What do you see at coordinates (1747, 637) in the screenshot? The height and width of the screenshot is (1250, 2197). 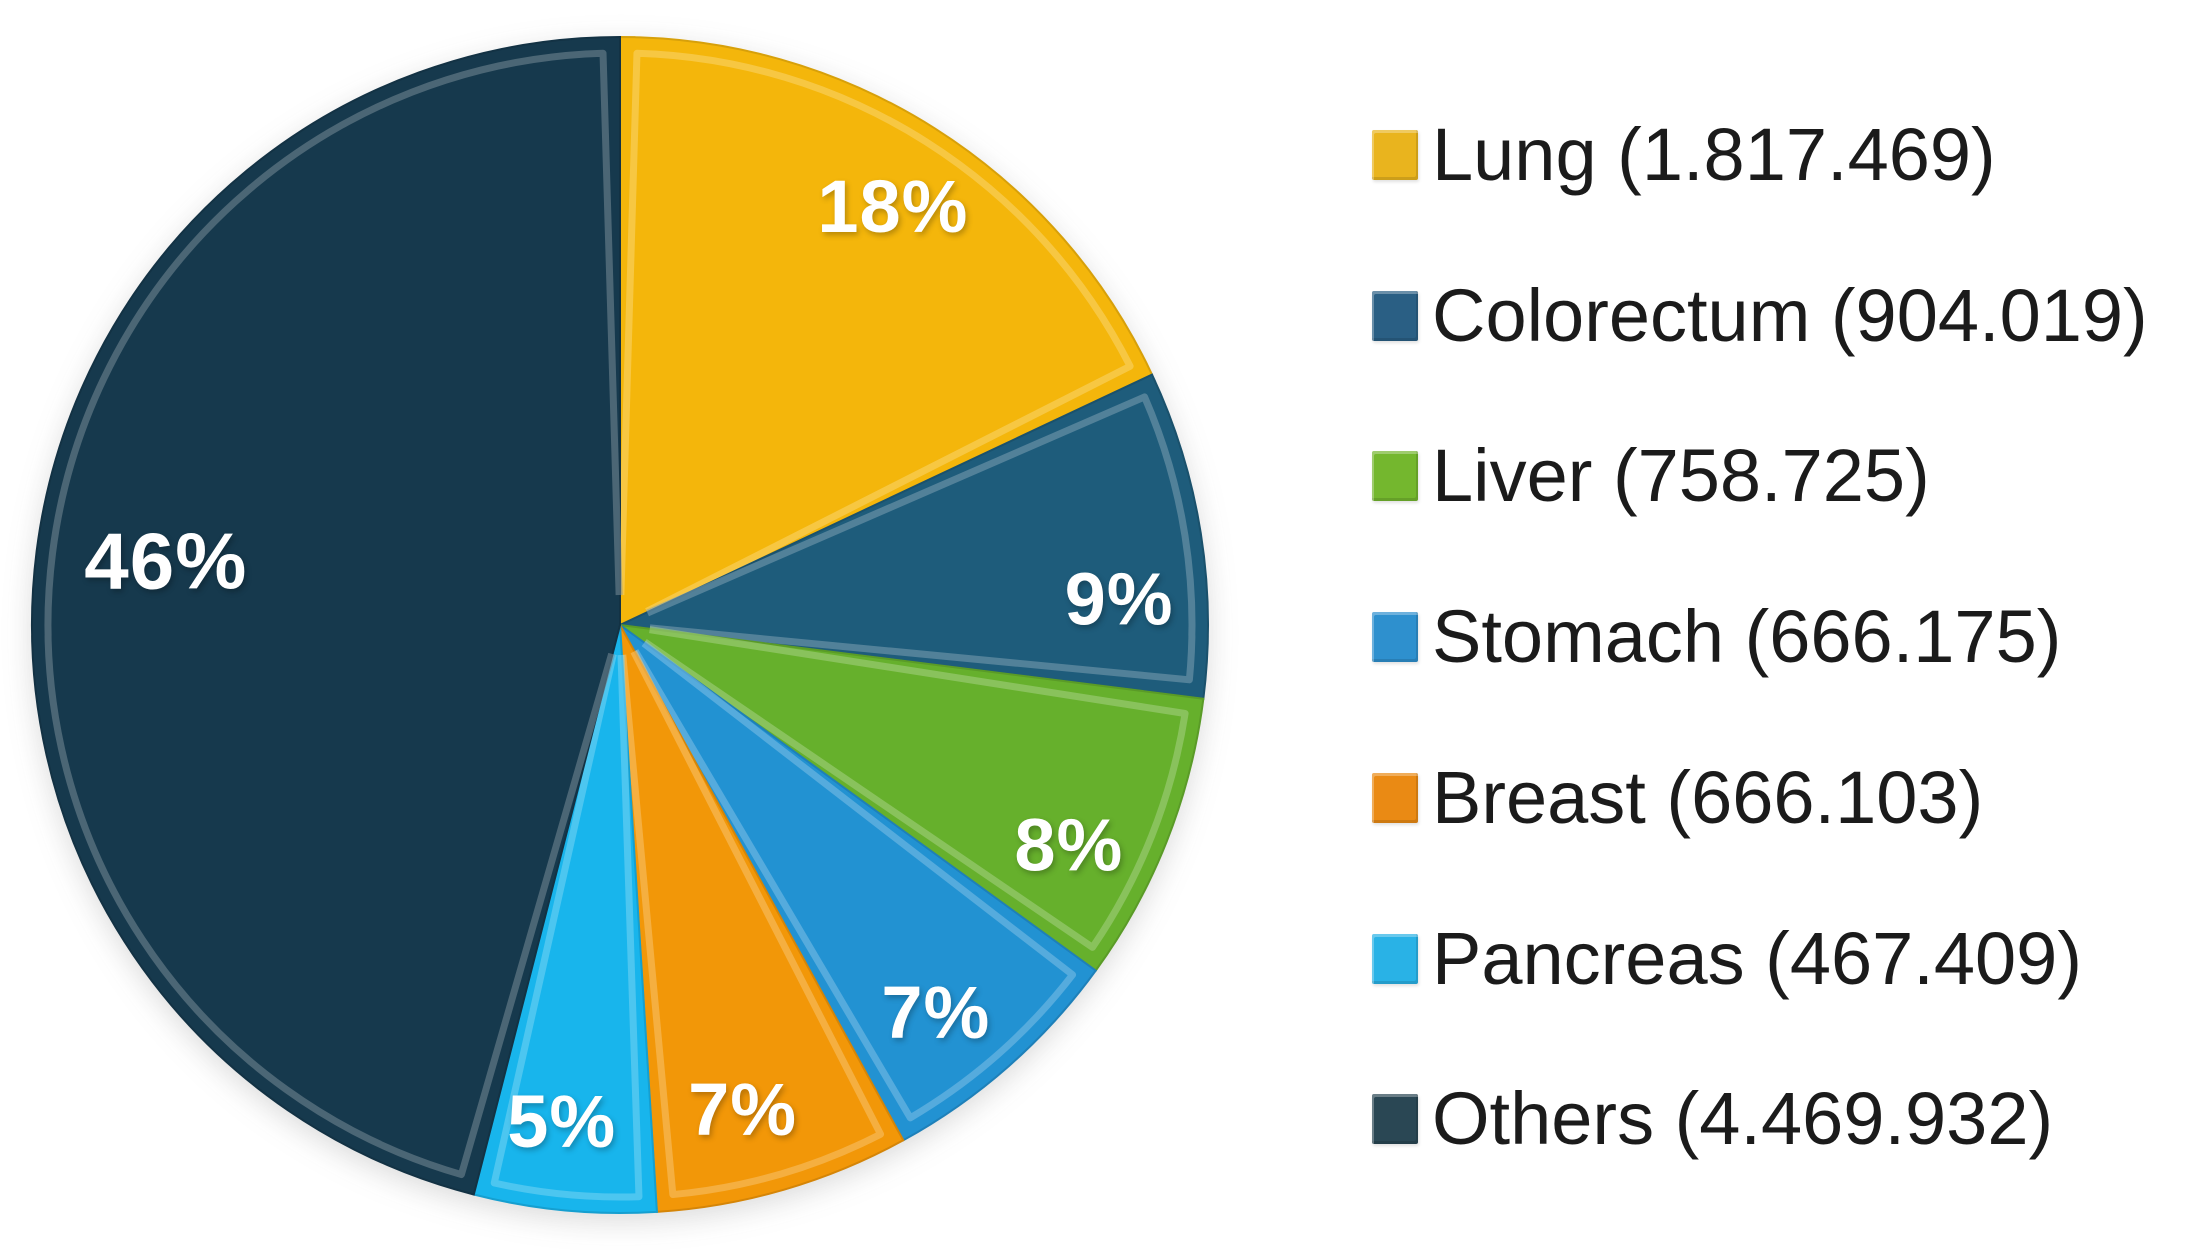 I see `legend-item-label: Stomach (666.175)` at bounding box center [1747, 637].